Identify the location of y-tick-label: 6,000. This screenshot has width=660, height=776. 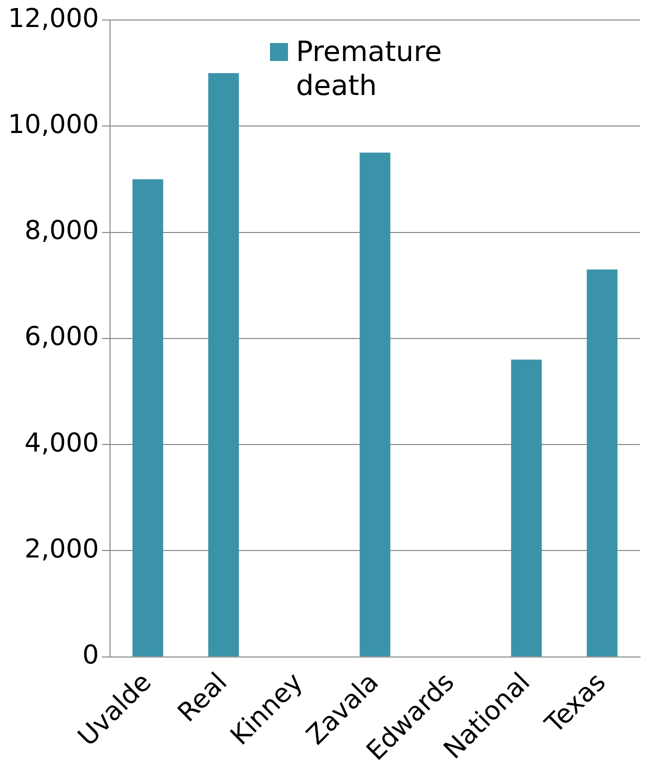
(61, 337).